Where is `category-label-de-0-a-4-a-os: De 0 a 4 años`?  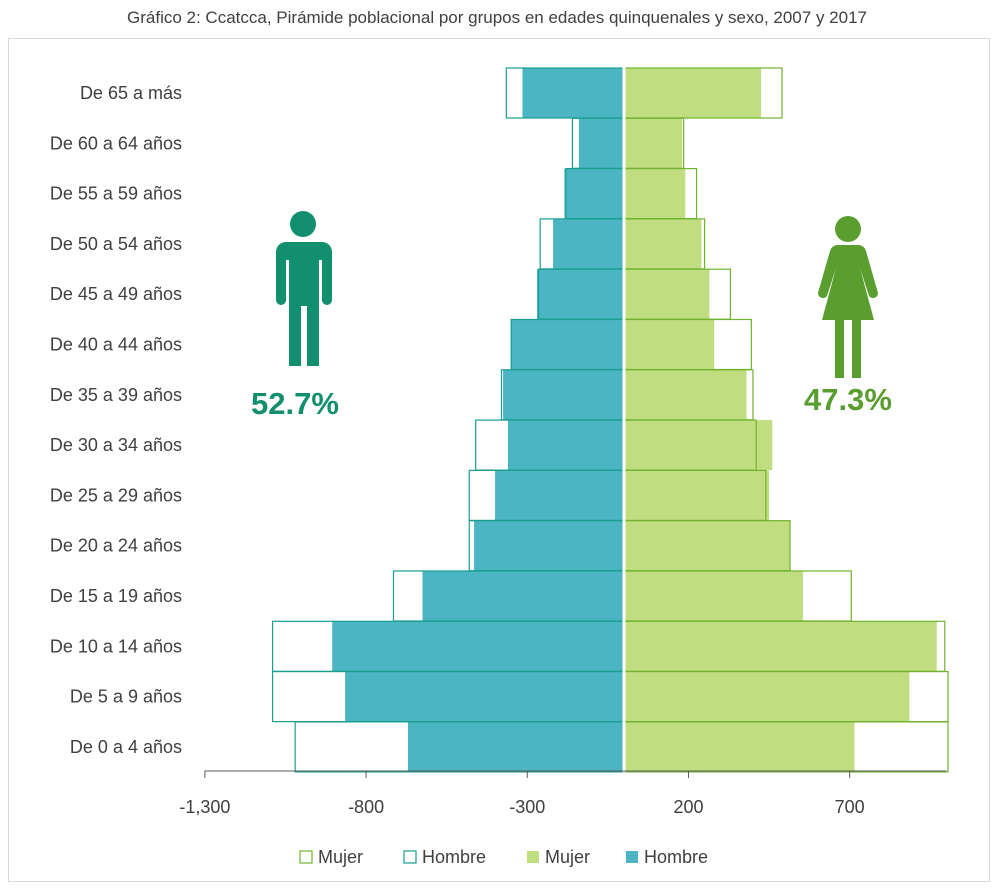 category-label-de-0-a-4-a-os: De 0 a 4 años is located at coordinates (126, 747).